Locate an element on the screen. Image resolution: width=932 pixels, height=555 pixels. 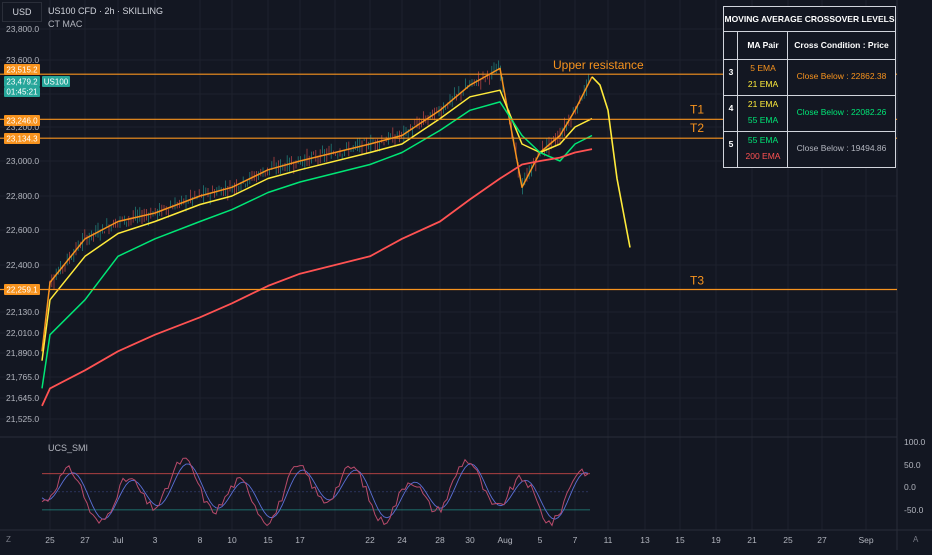
time-tick-label: 30 is located at coordinates (470, 540).